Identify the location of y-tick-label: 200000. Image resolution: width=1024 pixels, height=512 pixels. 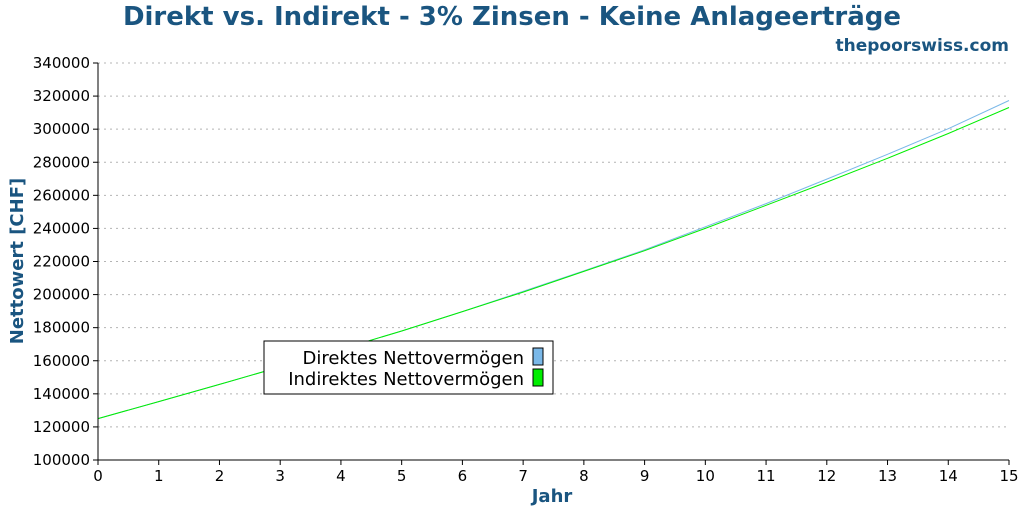
(61, 295).